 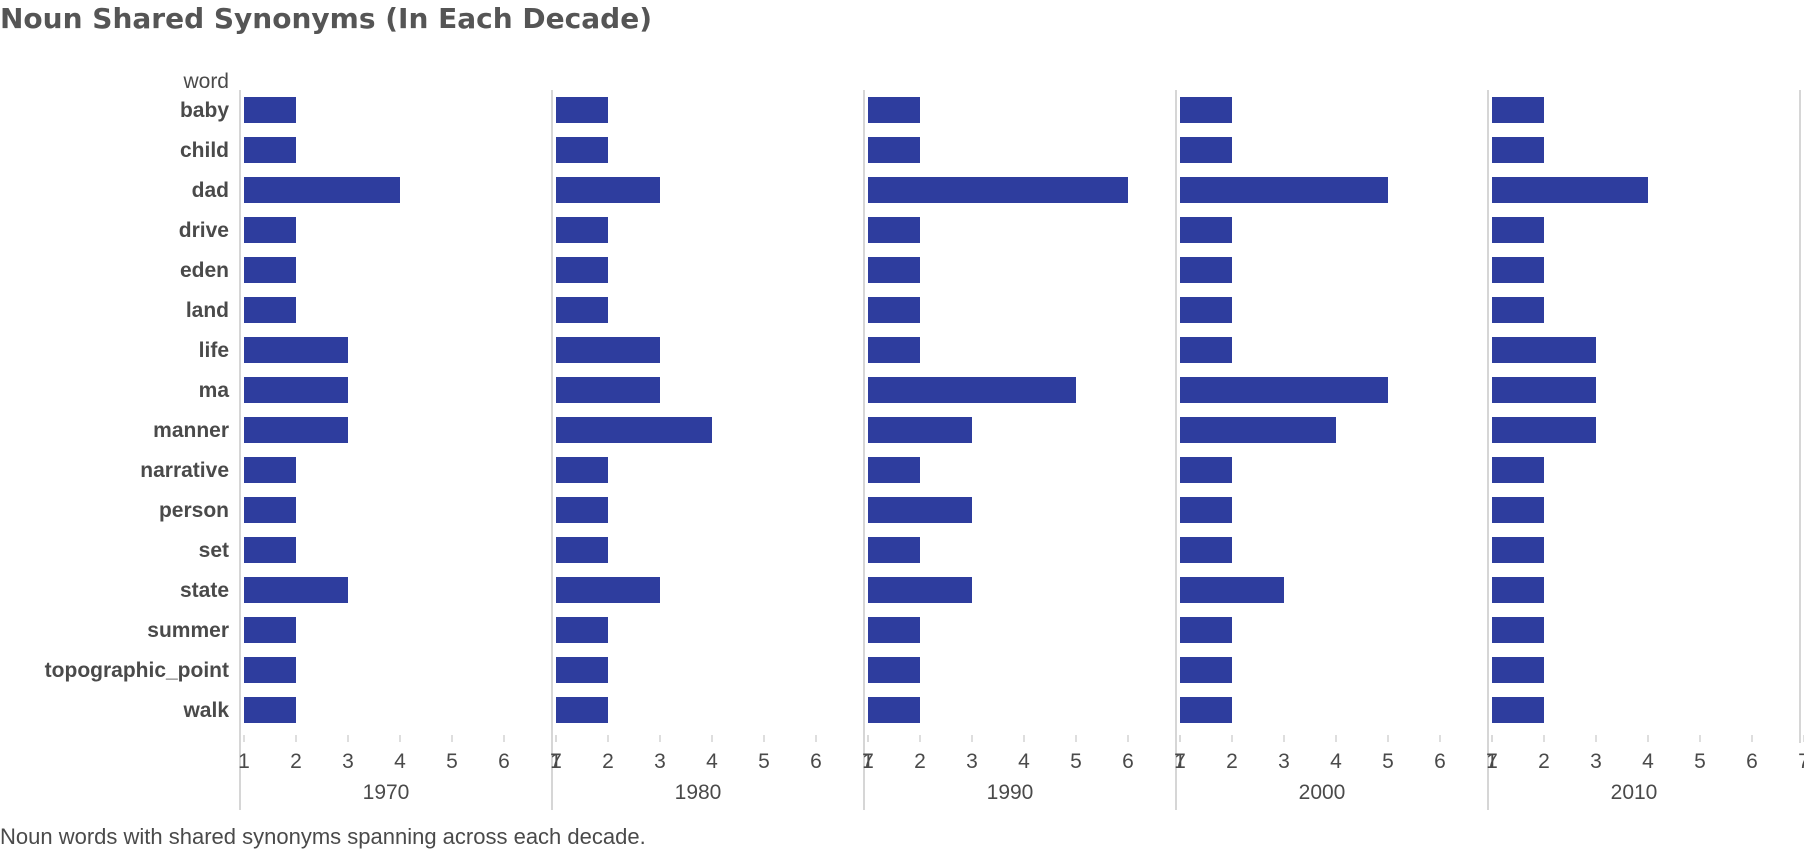 What do you see at coordinates (270, 470) in the screenshot?
I see `bar-1970-narrative` at bounding box center [270, 470].